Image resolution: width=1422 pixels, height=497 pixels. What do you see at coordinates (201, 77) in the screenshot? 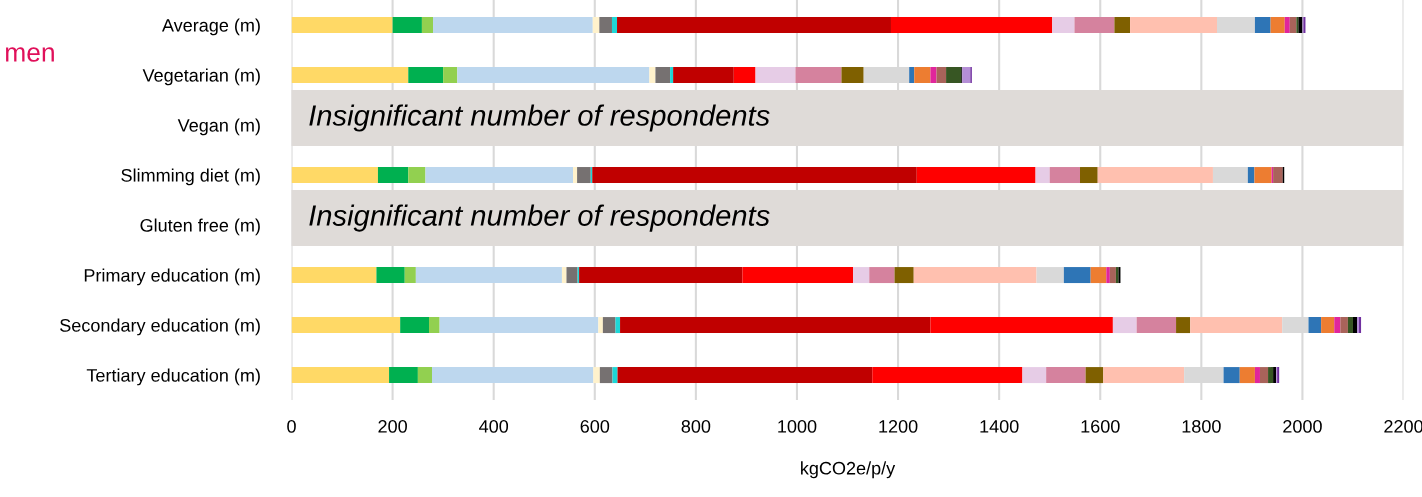
I see `y-tick-label: Vegetarian (m)` at bounding box center [201, 77].